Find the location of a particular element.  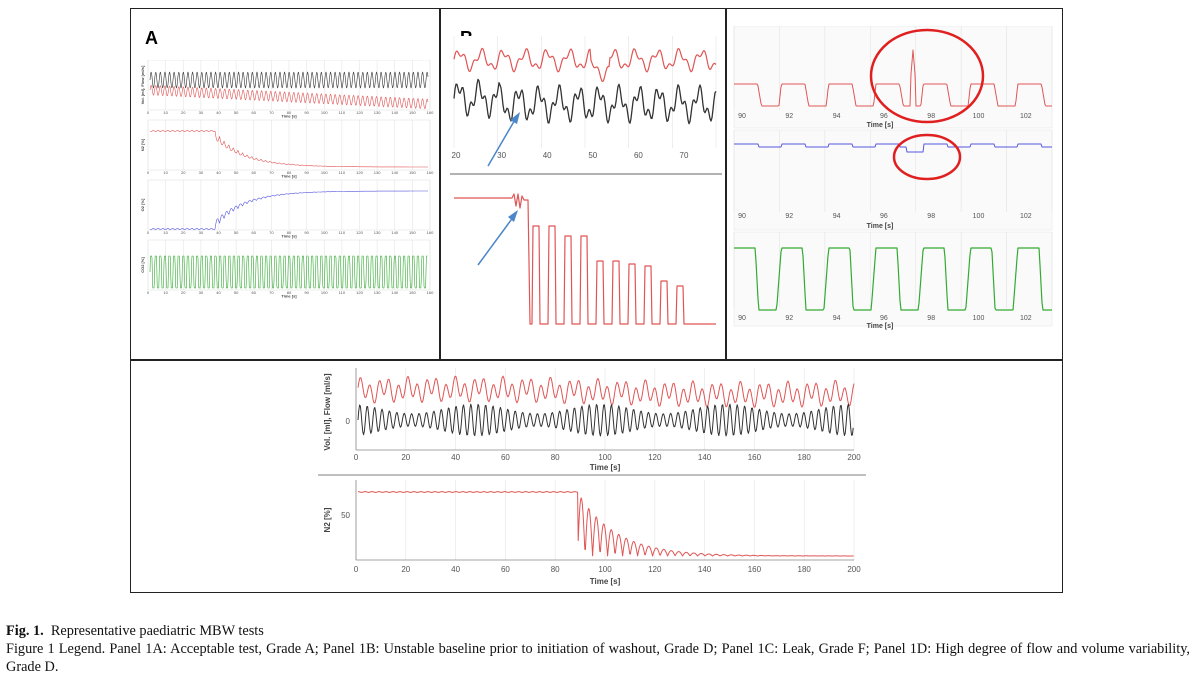

n2-trace is located at coordinates (606, 524).